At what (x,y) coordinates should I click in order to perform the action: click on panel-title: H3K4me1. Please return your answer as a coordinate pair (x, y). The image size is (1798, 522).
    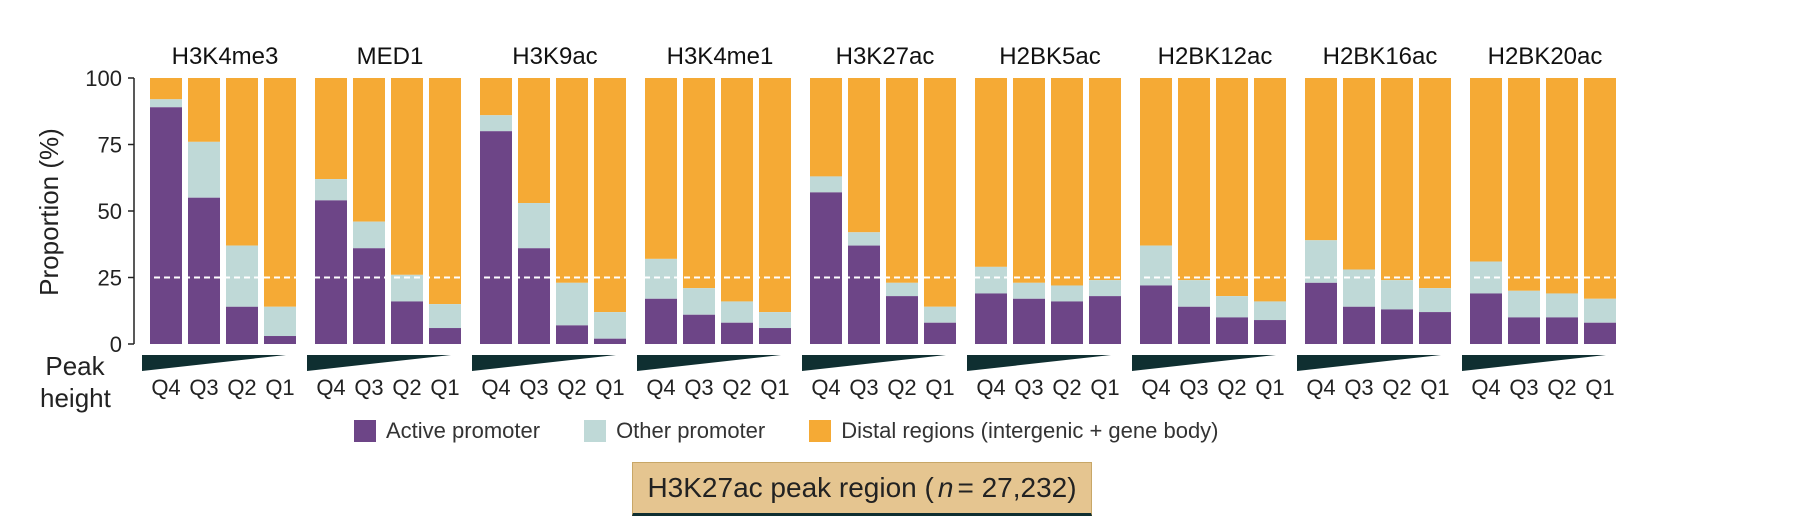
    Looking at the image, I should click on (720, 56).